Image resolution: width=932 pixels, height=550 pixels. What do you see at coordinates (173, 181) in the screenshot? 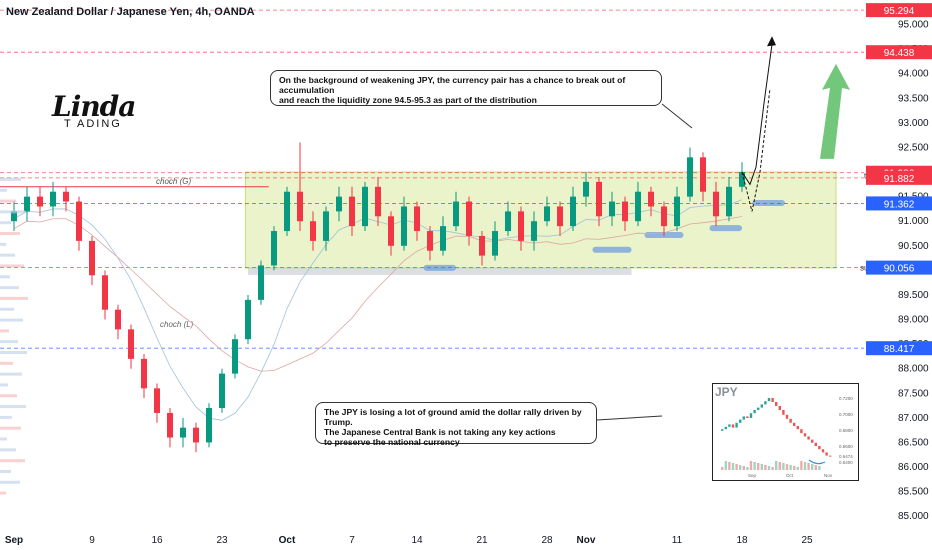
I see `choch-g-label: choch (G)` at bounding box center [173, 181].